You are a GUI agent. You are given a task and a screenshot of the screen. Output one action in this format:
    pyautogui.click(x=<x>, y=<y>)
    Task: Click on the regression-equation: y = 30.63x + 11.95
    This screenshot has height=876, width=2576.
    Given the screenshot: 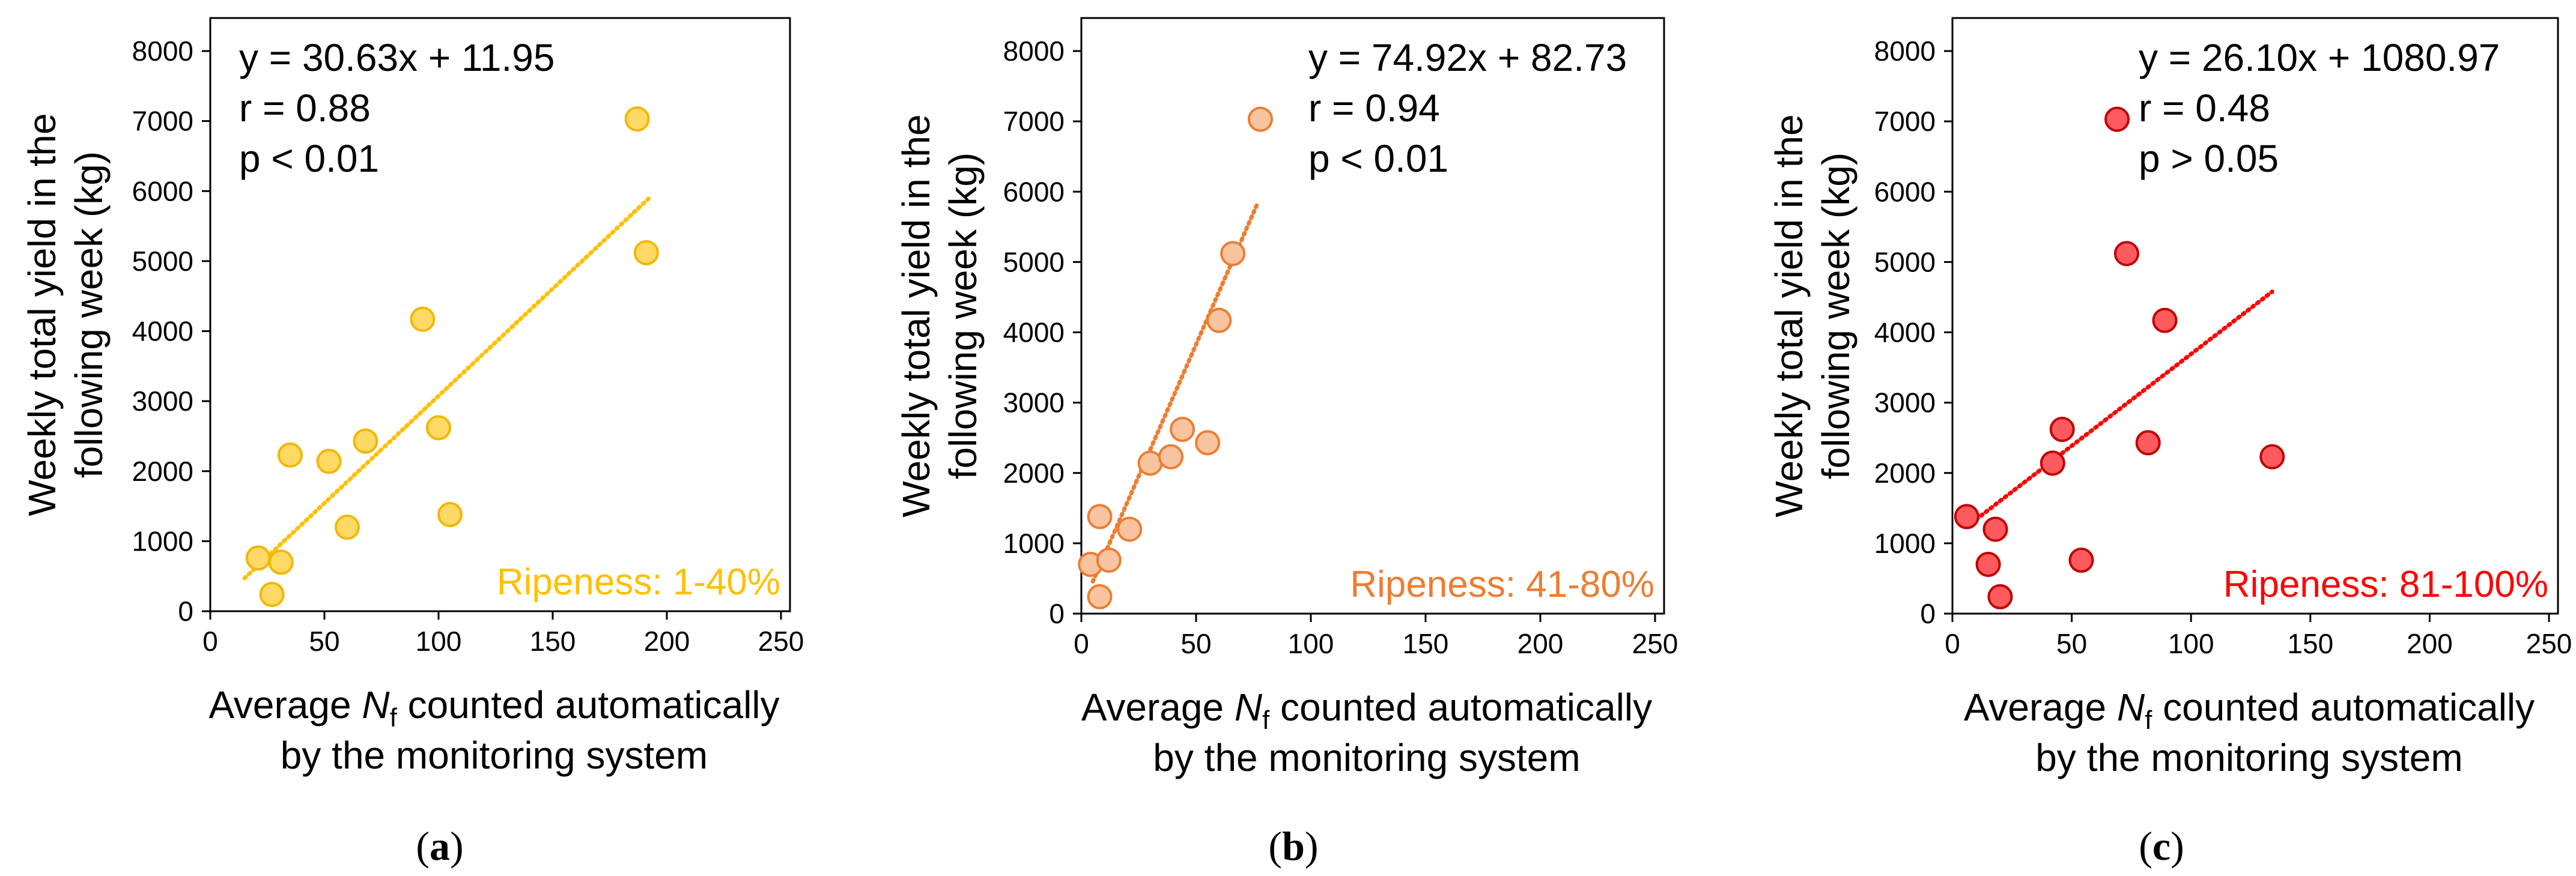 What is the action you would take?
    pyautogui.click(x=396, y=57)
    